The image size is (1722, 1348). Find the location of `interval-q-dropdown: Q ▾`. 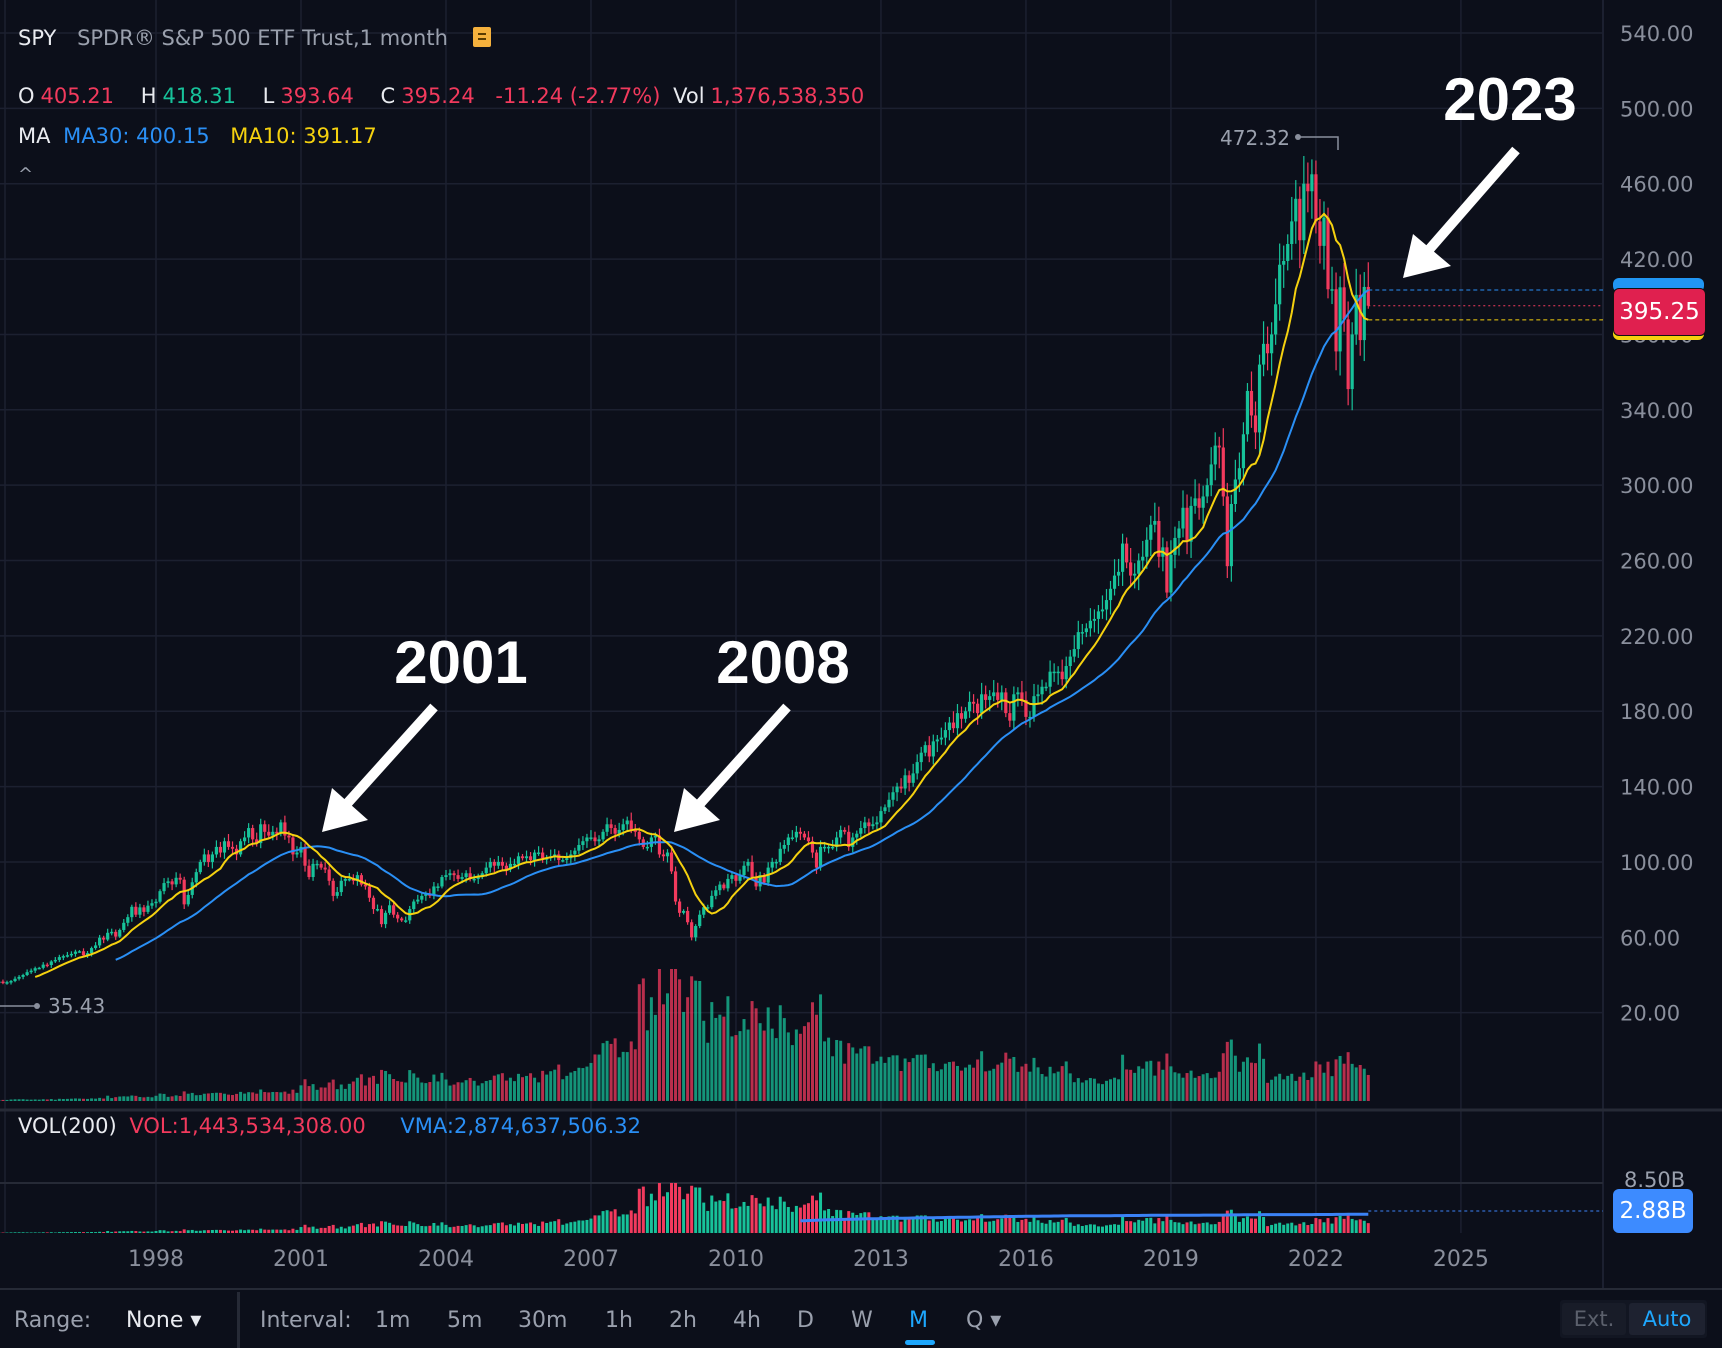

interval-q-dropdown: Q ▾ is located at coordinates (983, 1320).